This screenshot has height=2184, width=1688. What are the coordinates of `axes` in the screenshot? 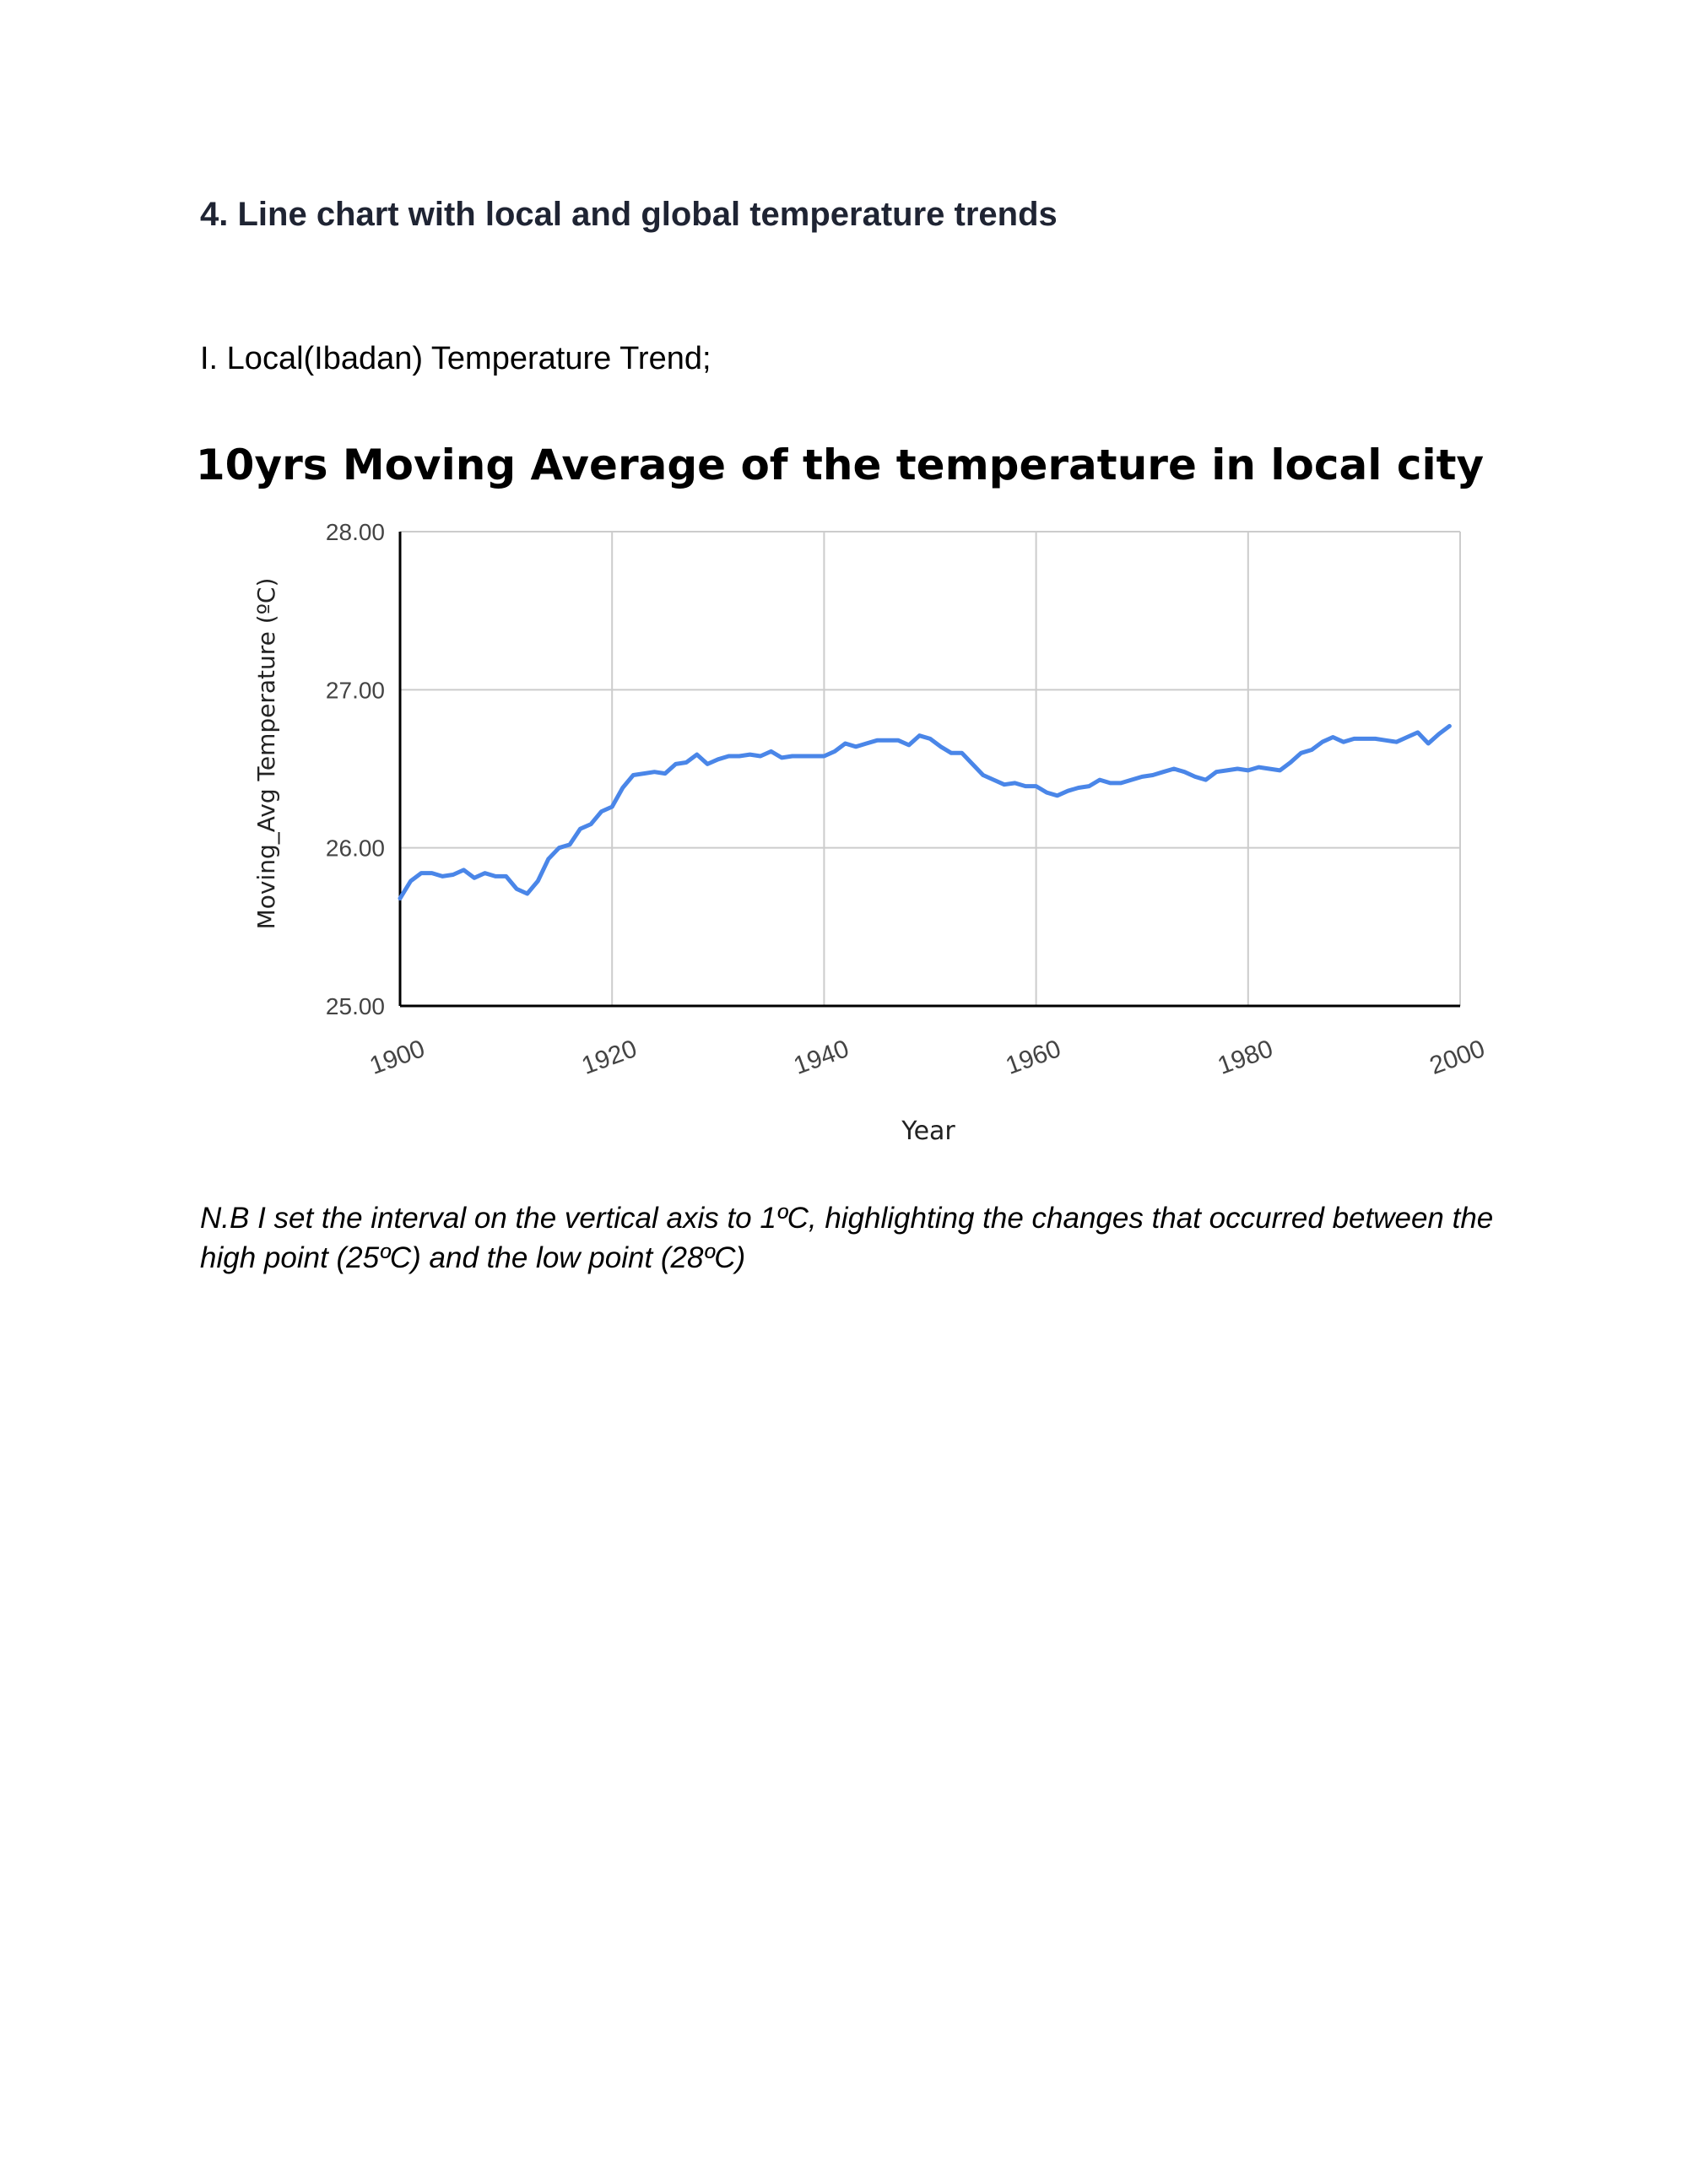 It's located at (929, 770).